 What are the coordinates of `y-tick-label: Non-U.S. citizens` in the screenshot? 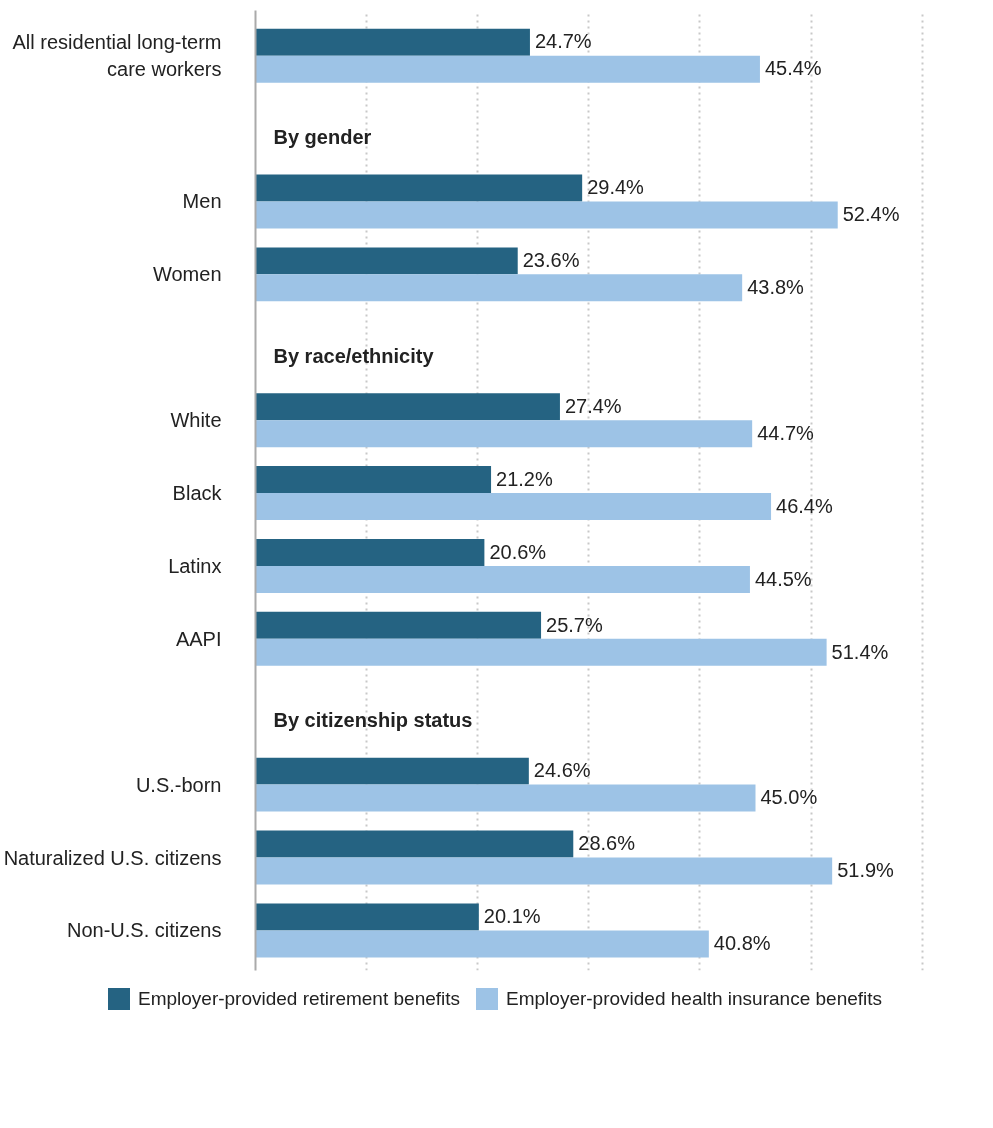 It's located at (144, 930).